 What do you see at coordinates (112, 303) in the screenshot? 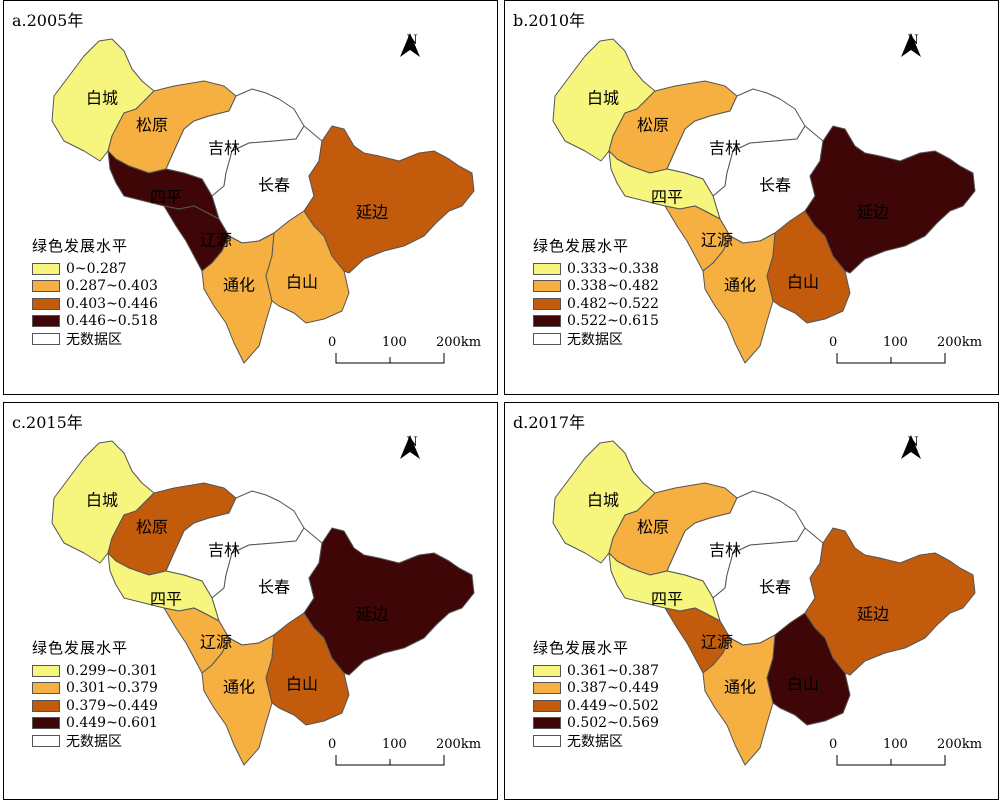
I see `legend-label: 0.403~0.446` at bounding box center [112, 303].